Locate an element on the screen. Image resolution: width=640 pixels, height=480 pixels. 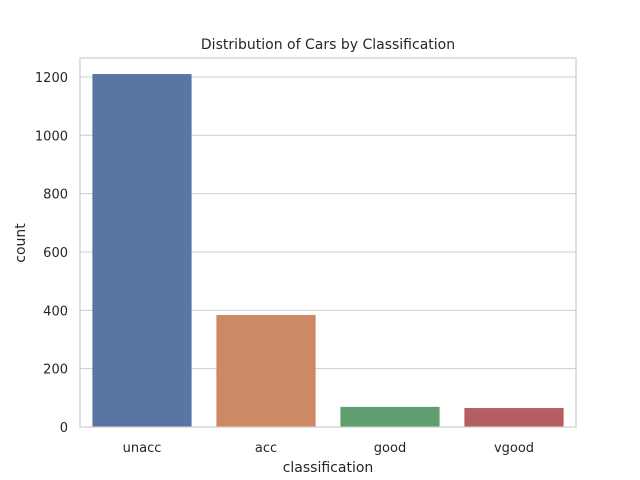
bar-acc is located at coordinates (266, 370).